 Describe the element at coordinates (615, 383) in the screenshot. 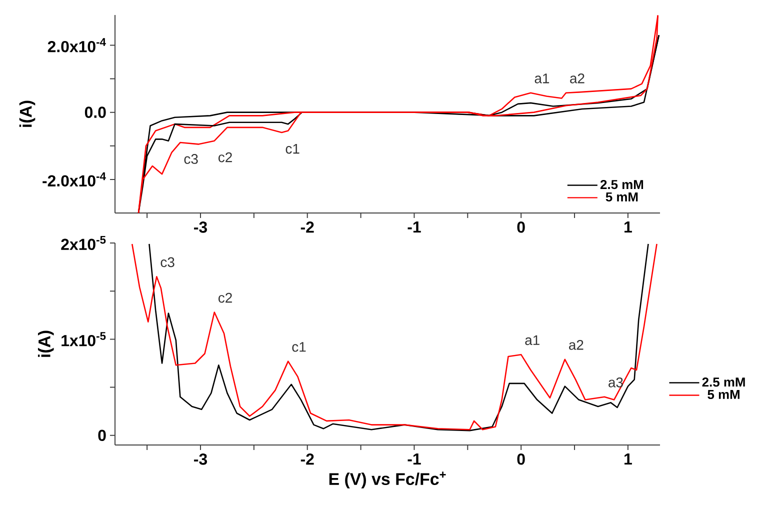

I see `annotation: a3` at that location.